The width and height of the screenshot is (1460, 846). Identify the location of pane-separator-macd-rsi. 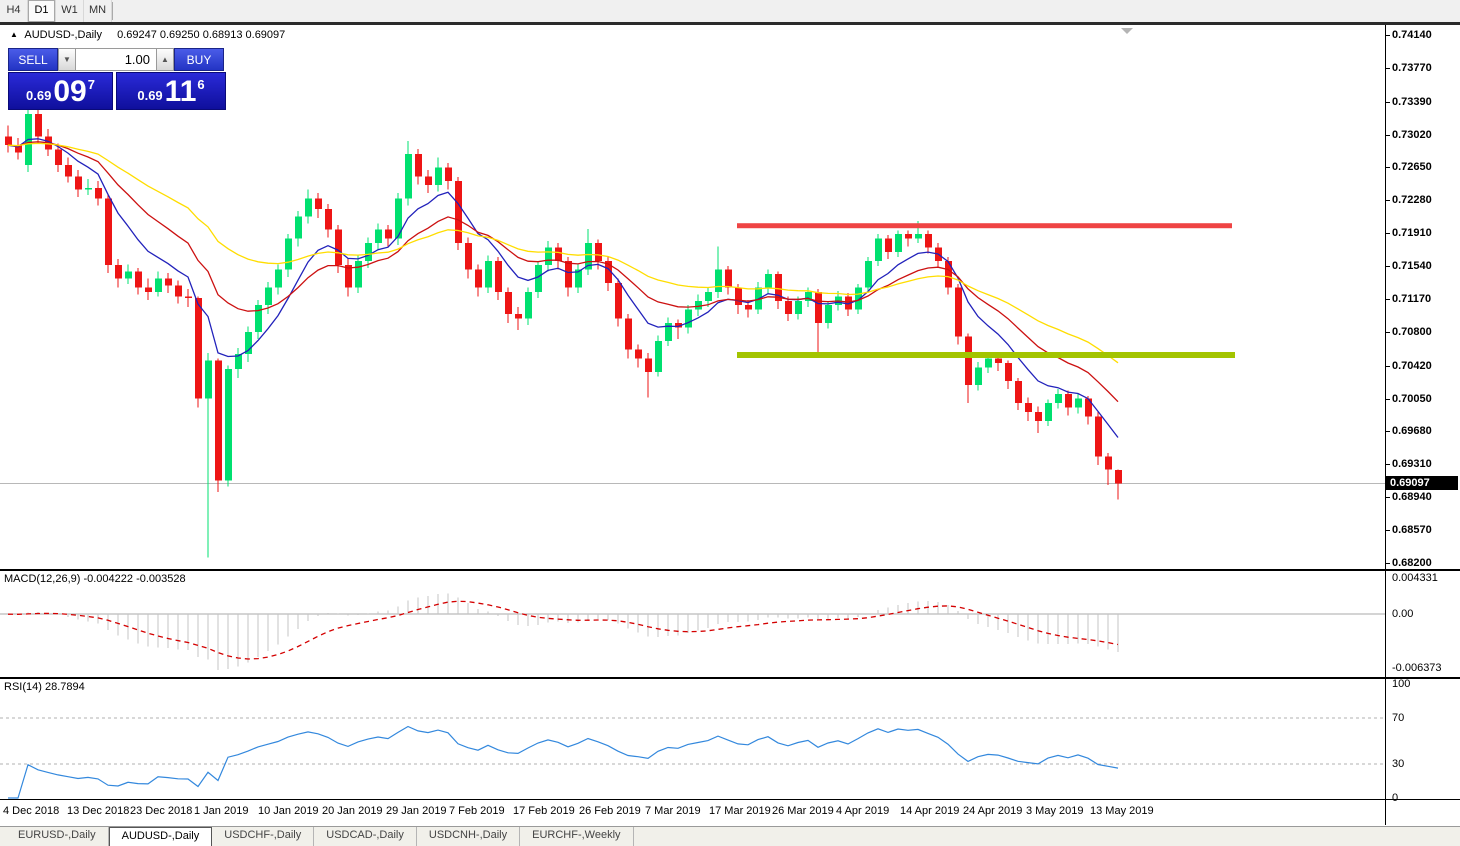
(730, 678).